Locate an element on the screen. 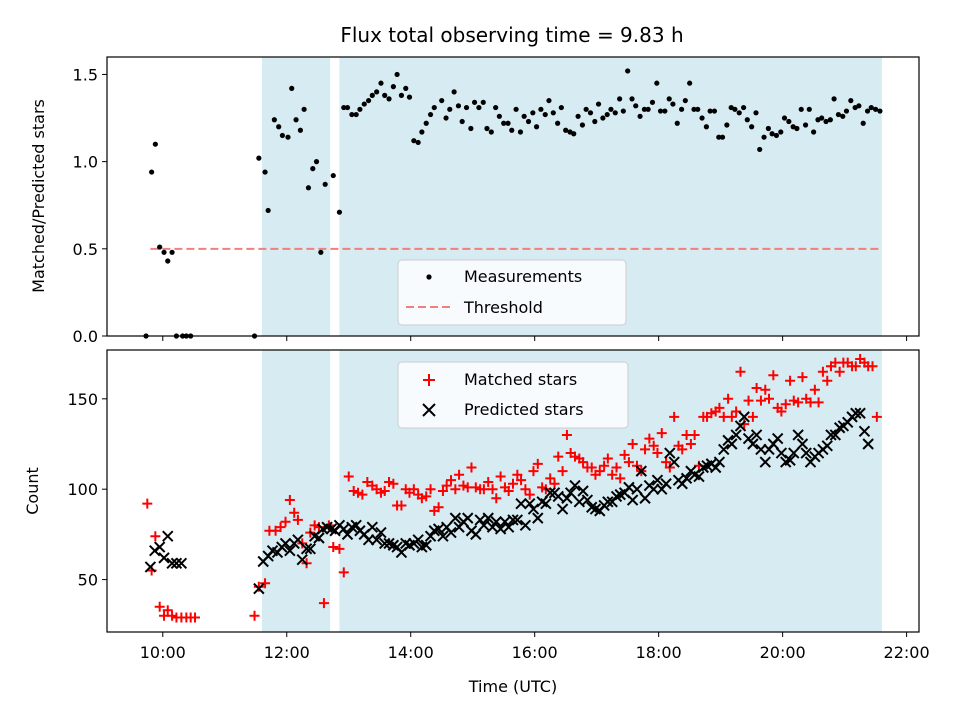 This screenshot has height=725, width=960. legend-predicted-label: Predicted stars is located at coordinates (524, 409).